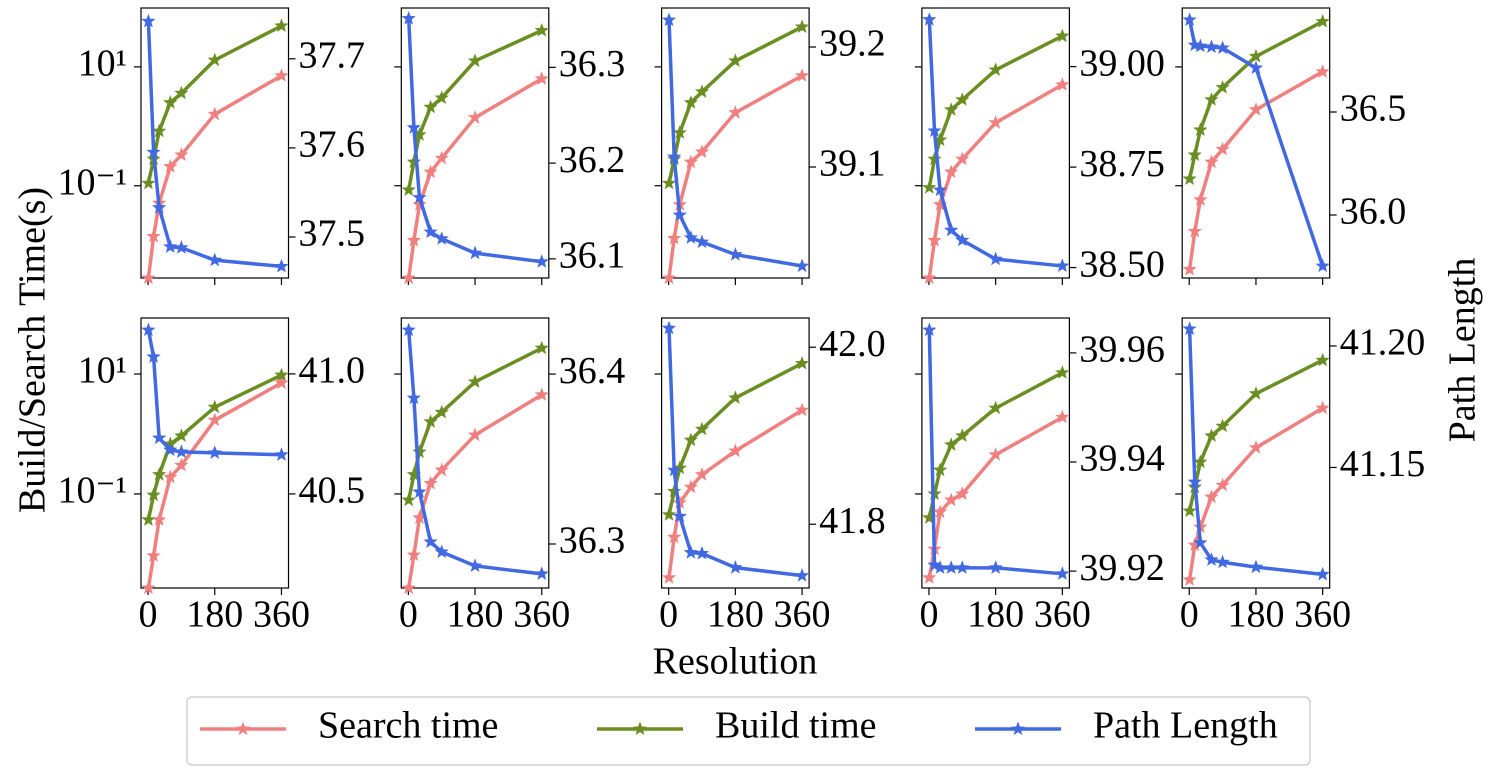  I want to click on y2-tick-label: 36.3, so click(592, 541).